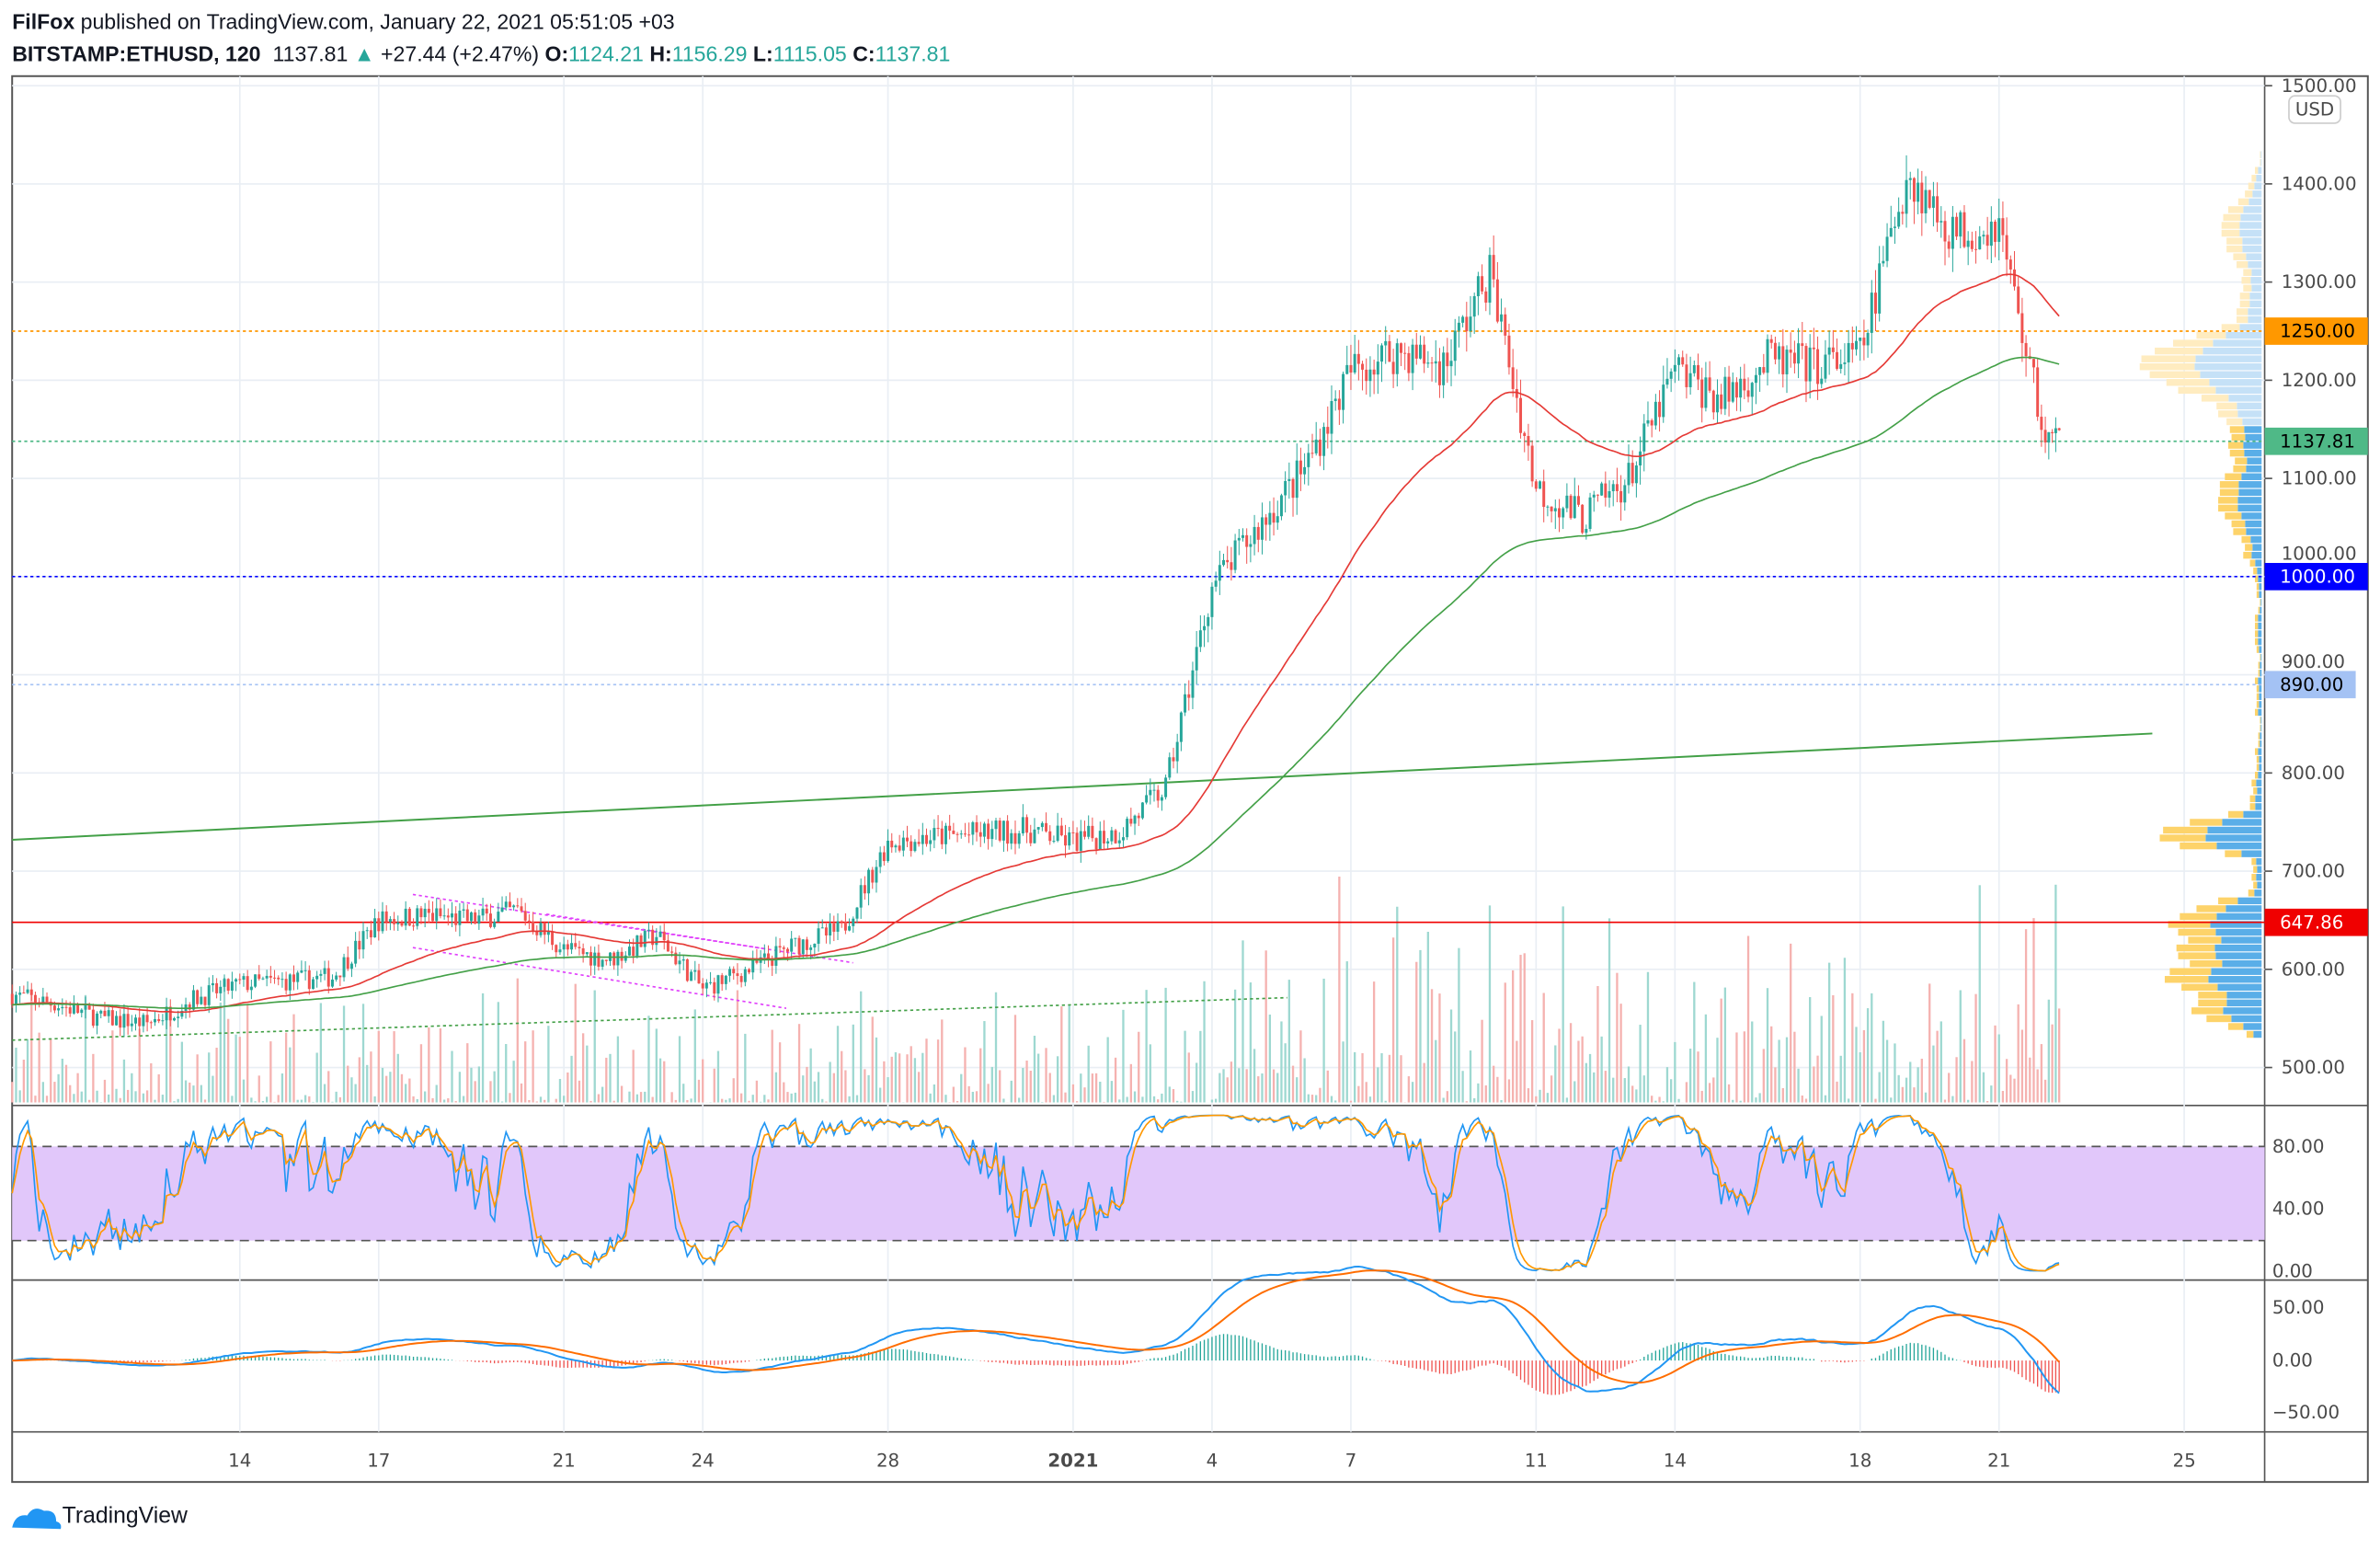  I want to click on price-tick-label: 1200.00, so click(2319, 380).